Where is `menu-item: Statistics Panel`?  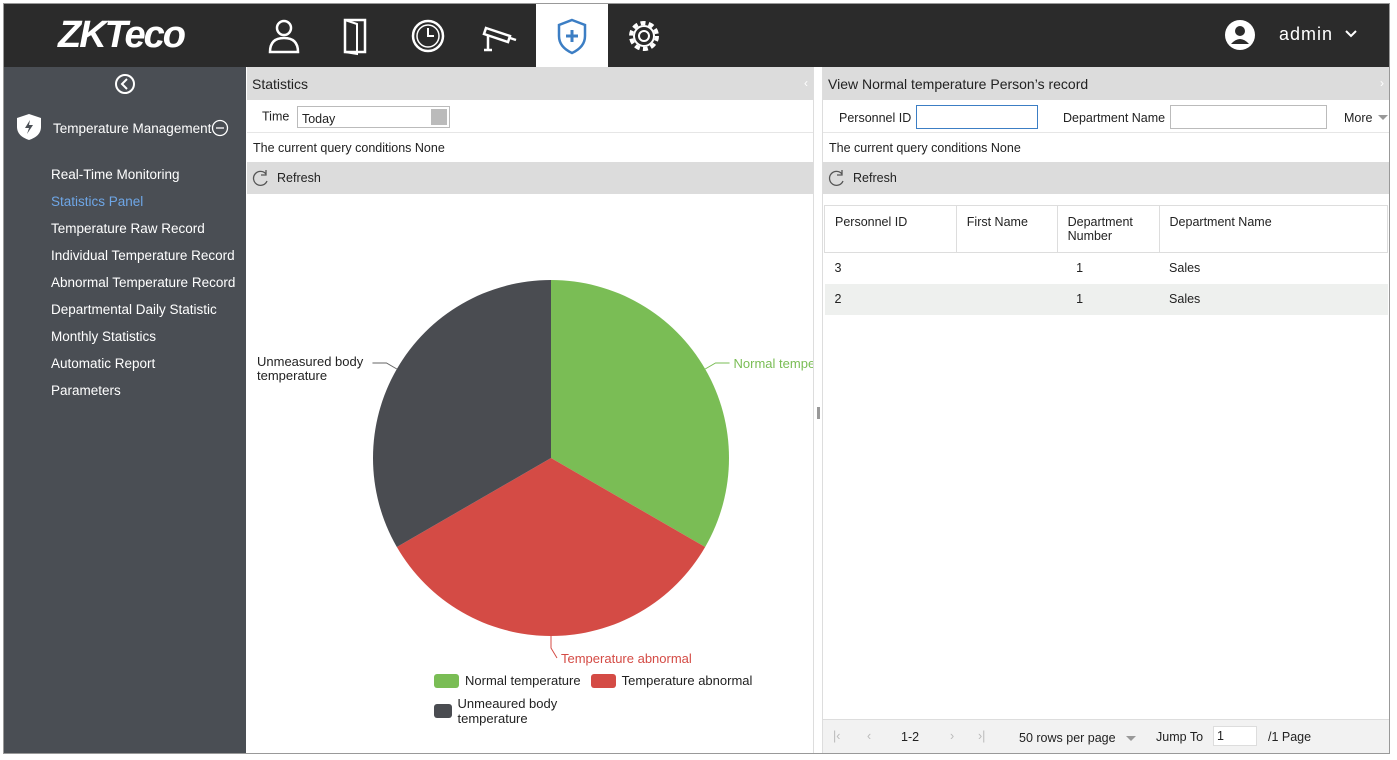
menu-item: Statistics Panel is located at coordinates (97, 201).